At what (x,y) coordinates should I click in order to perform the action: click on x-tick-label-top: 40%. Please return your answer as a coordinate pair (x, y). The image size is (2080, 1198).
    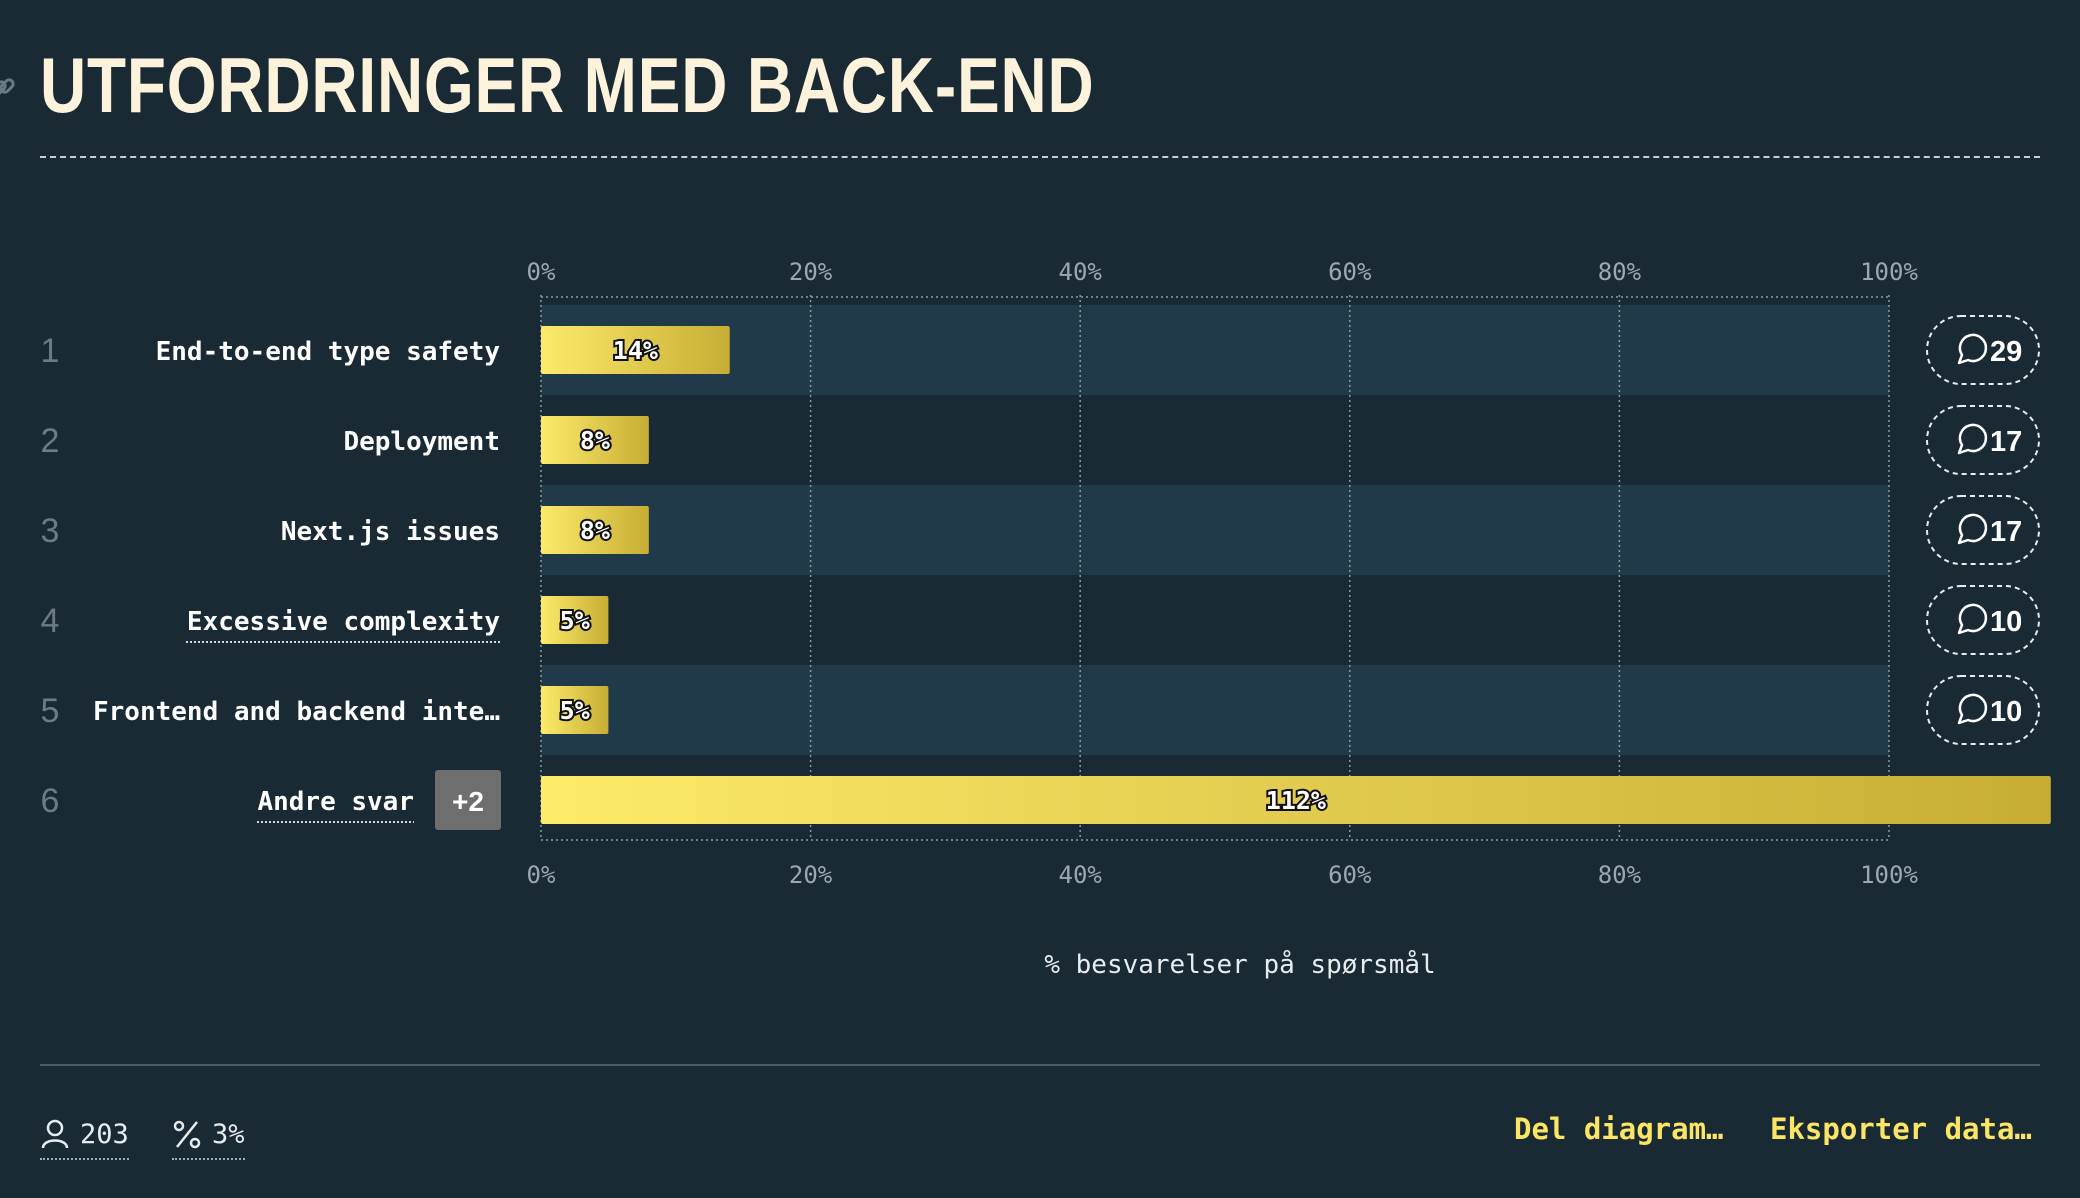
    Looking at the image, I should click on (1081, 272).